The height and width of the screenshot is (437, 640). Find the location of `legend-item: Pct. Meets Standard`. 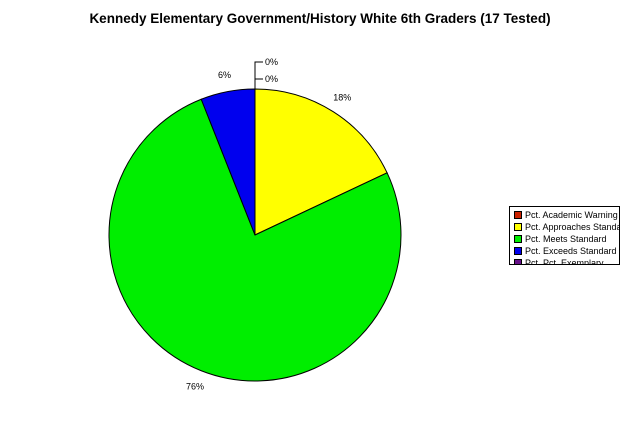

legend-item: Pct. Meets Standard is located at coordinates (566, 239).